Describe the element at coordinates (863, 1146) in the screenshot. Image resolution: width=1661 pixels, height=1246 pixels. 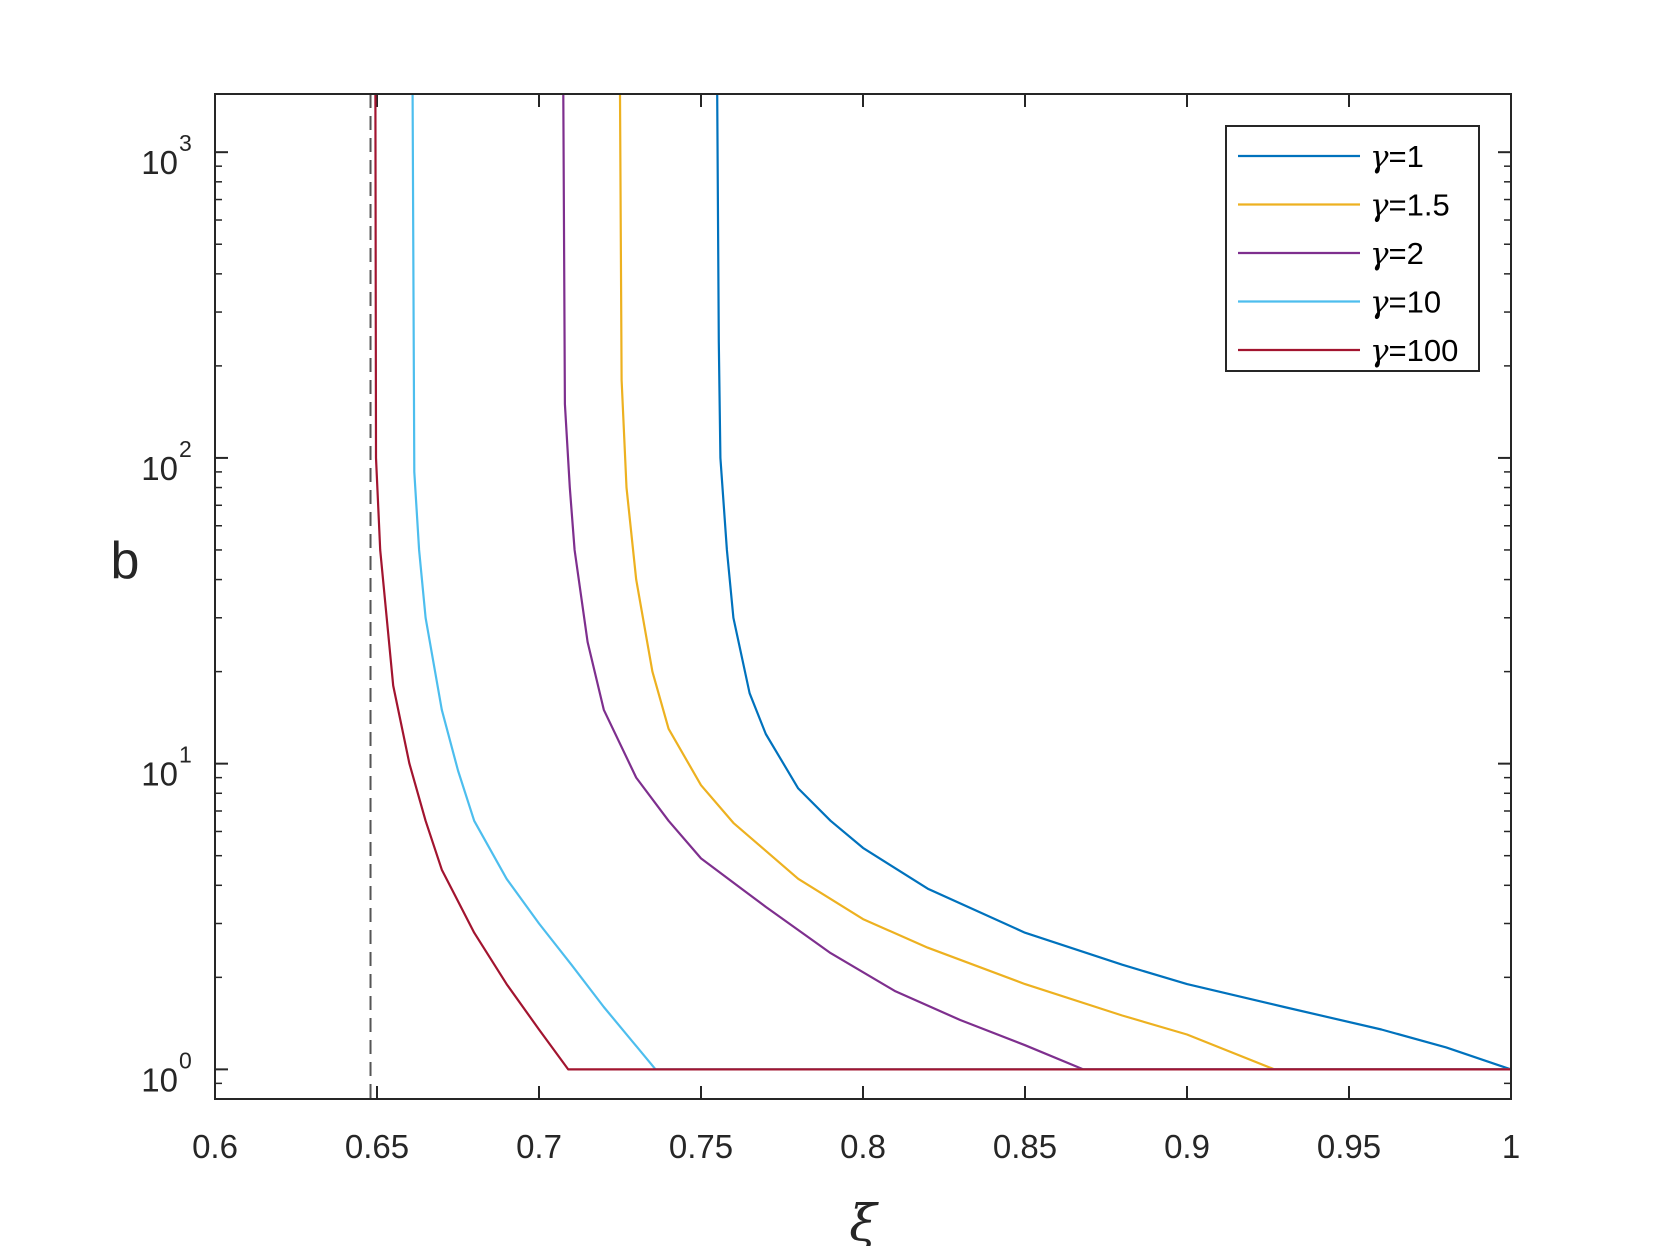
I see `x-tick-label: 0.8` at that location.